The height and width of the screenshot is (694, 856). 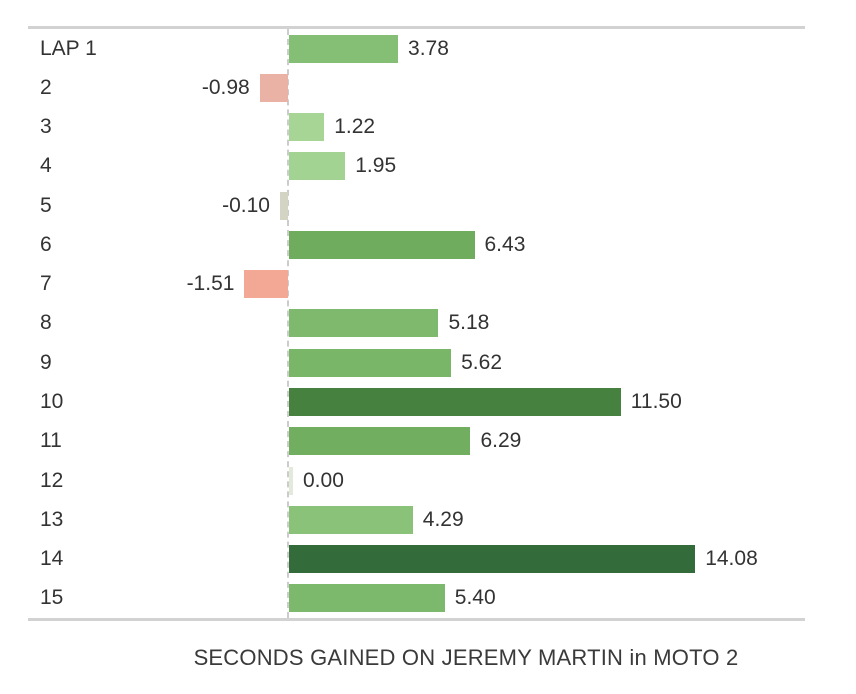 What do you see at coordinates (416, 205) in the screenshot?
I see `chart-row: 5 -0.10` at bounding box center [416, 205].